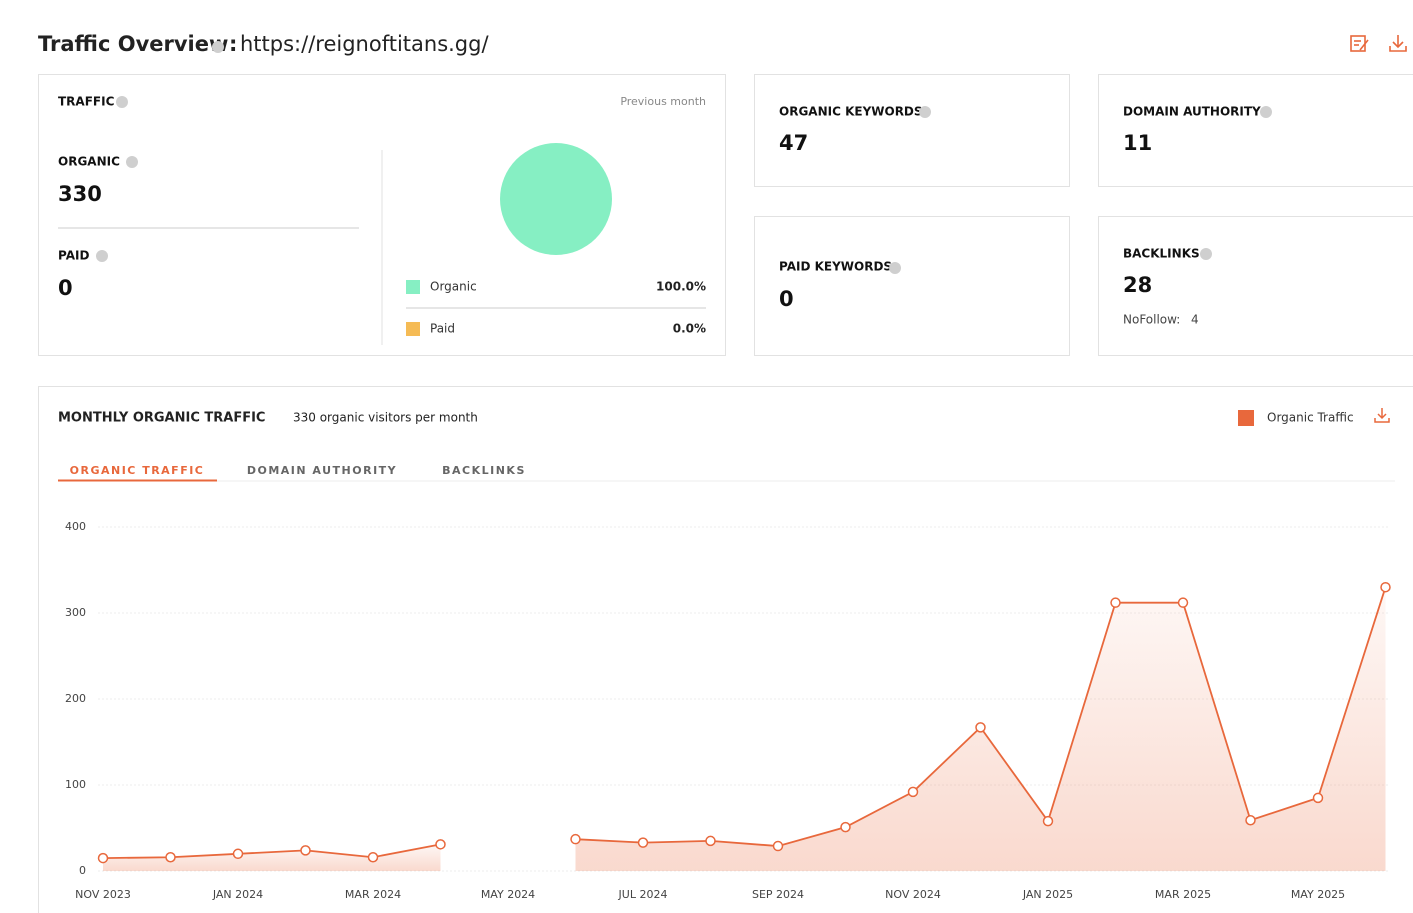 The image size is (1413, 913). What do you see at coordinates (851, 112) in the screenshot?
I see `metric-label: ORGANIC KEYWORDS` at bounding box center [851, 112].